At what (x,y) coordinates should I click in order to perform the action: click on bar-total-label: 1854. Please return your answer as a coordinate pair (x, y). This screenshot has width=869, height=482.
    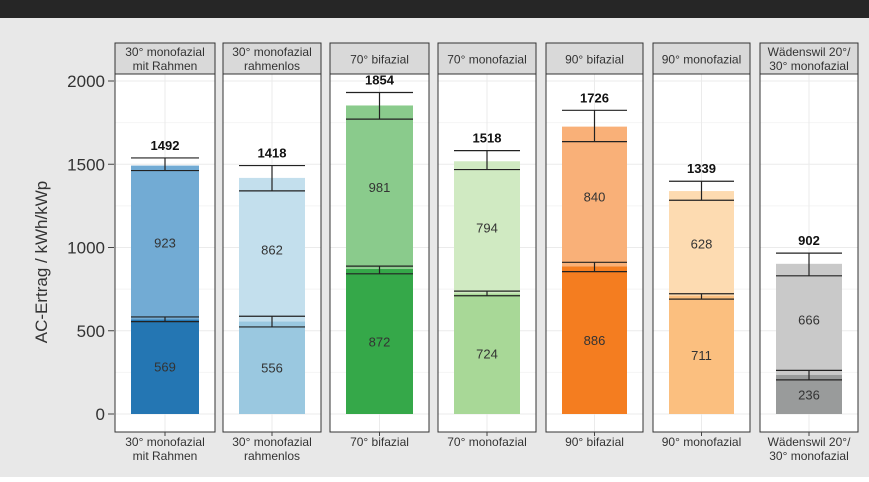
    Looking at the image, I should click on (380, 79).